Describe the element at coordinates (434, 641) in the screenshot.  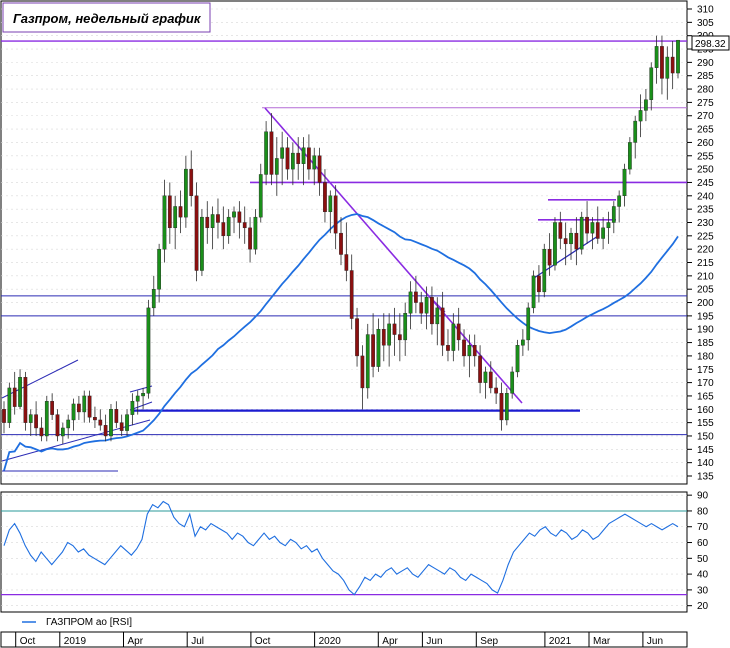
I see `time-tick-label: Jun` at that location.